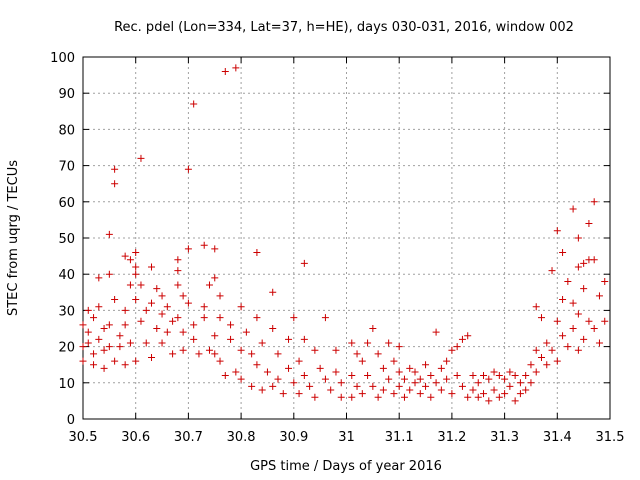  What do you see at coordinates (135, 437) in the screenshot?
I see `x-tick-label: 30.6` at bounding box center [135, 437].